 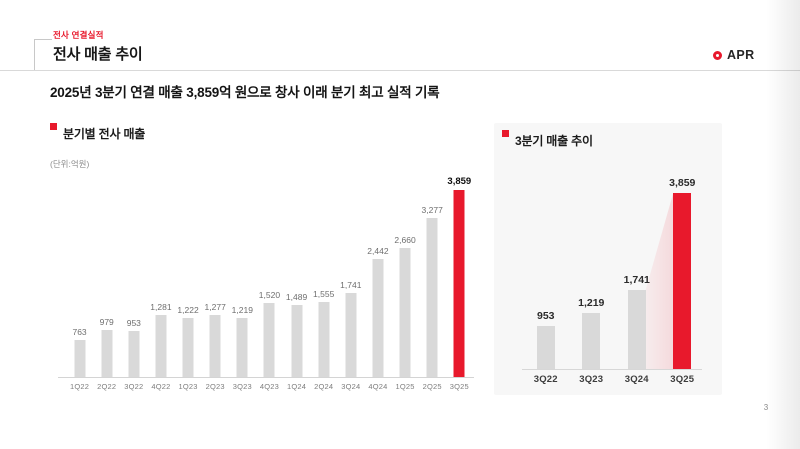 I want to click on q3-chart-legend: 3분기 매출 추이, so click(x=547, y=138).